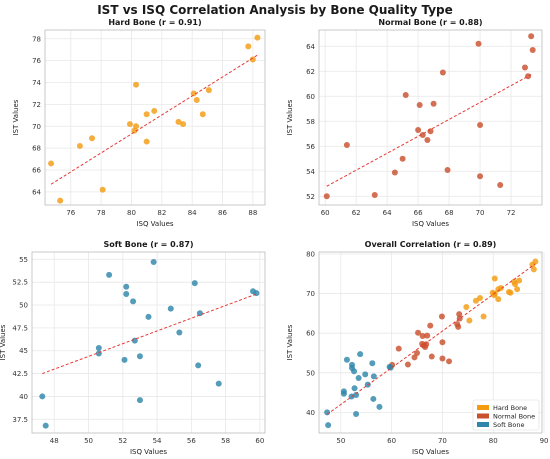  Describe the element at coordinates (508, 425) in the screenshot. I see `legend-label: Soft Bone` at that location.